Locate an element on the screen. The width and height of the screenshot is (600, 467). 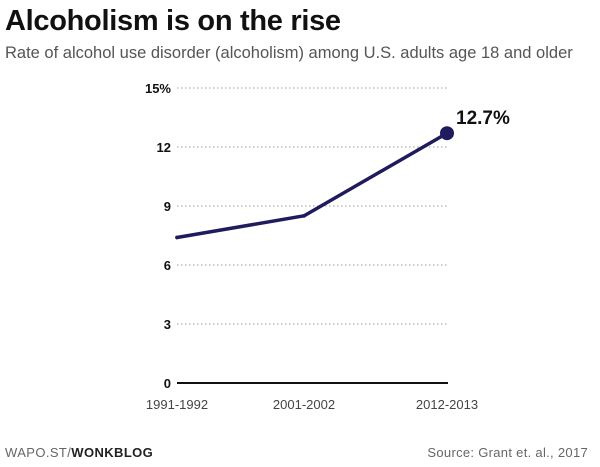
source-note: Source: Grant et. al., 2017 is located at coordinates (507, 452).